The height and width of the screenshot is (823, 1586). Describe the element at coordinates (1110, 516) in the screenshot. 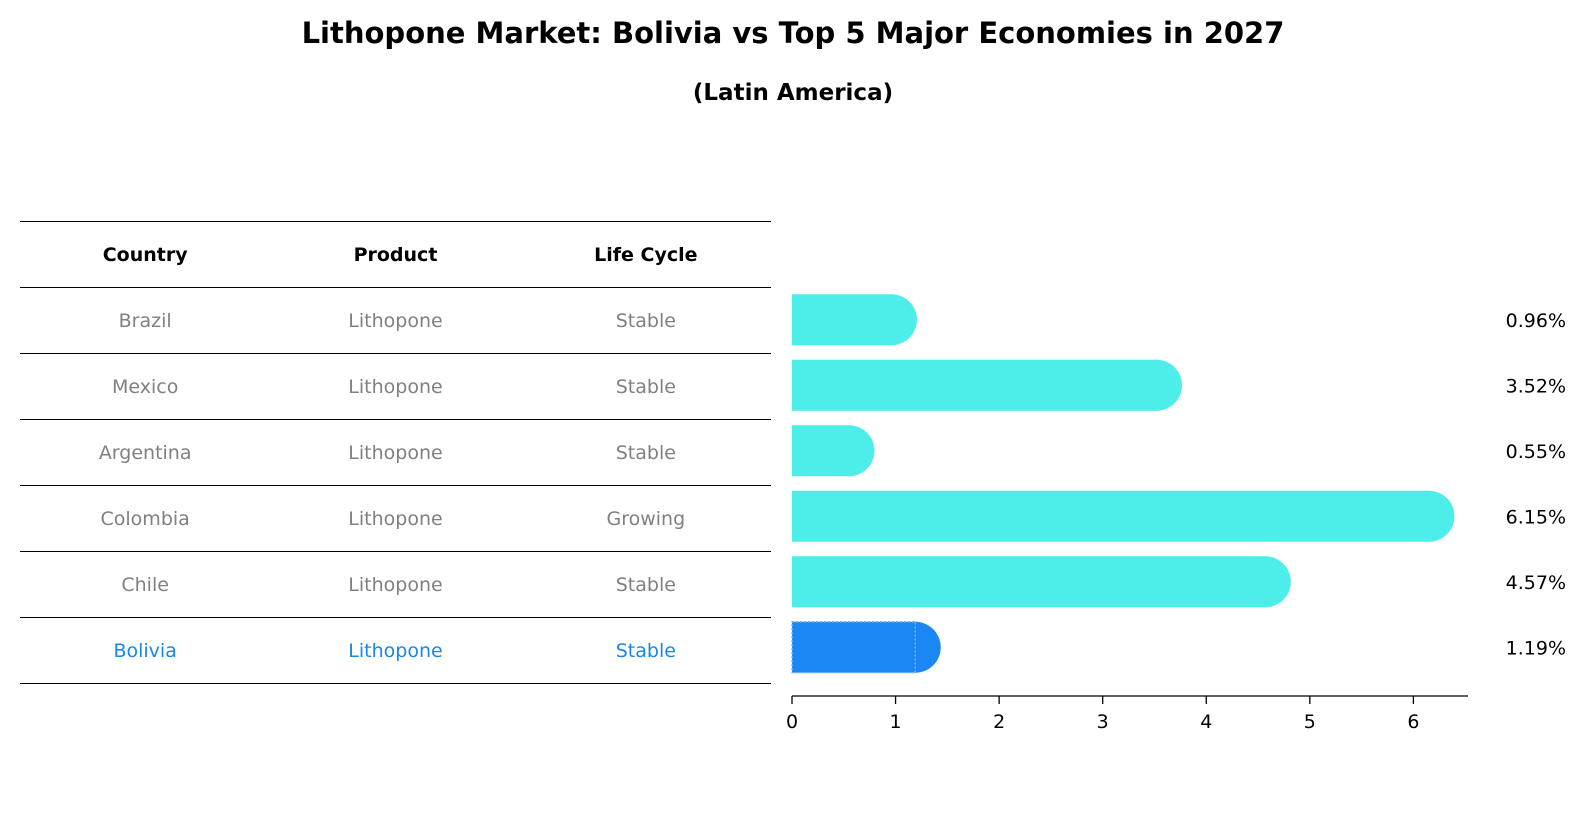

I see `bar-colombia` at that location.